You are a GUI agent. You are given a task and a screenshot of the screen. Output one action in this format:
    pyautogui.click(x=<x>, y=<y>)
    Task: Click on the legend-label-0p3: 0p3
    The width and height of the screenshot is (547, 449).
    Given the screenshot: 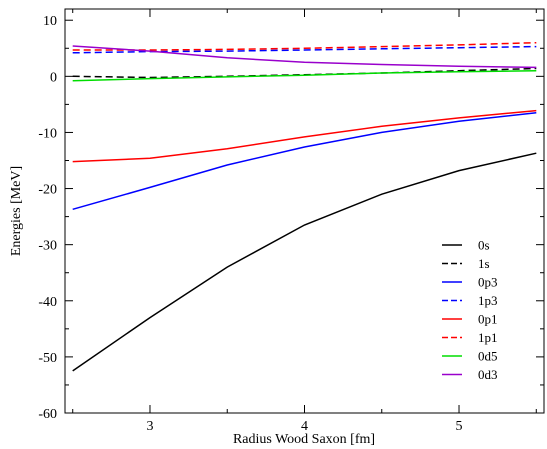 What is the action you would take?
    pyautogui.click(x=488, y=282)
    